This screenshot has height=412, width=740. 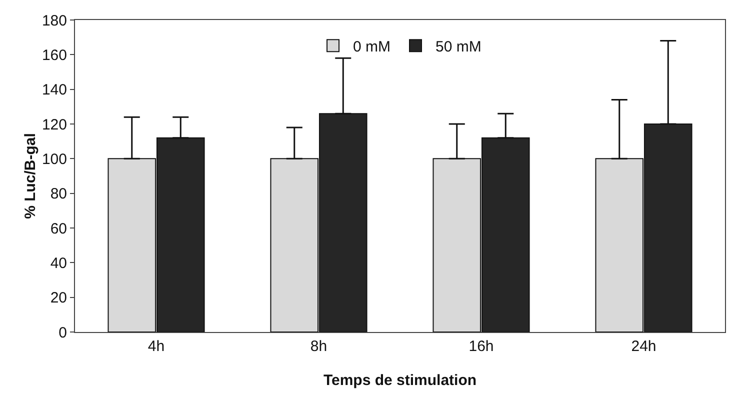 What do you see at coordinates (643, 346) in the screenshot?
I see `x-tick-label: 24h` at bounding box center [643, 346].